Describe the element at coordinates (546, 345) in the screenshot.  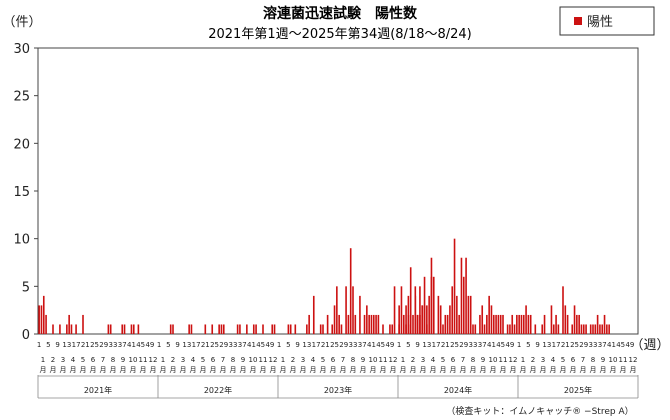
I see `week-tick-label: 13` at that location.